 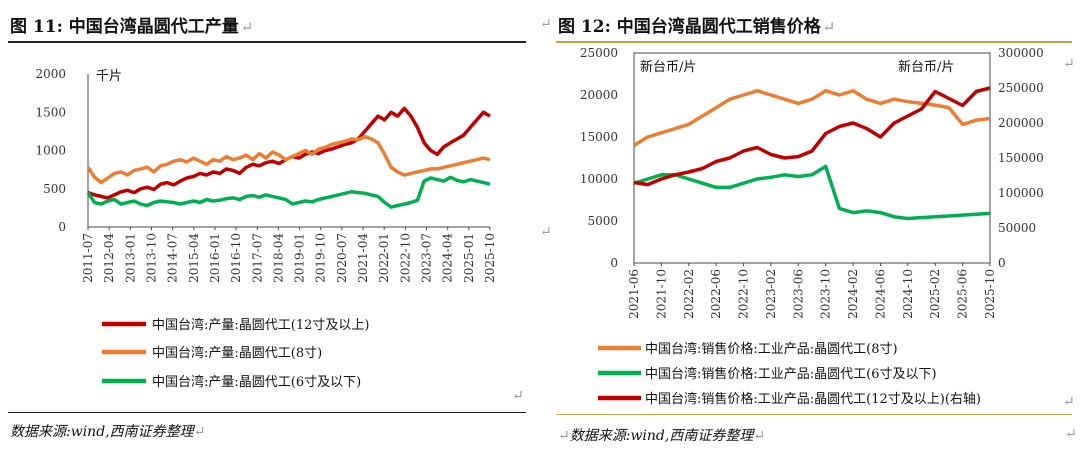 What do you see at coordinates (153, 27) in the screenshot?
I see `left-figure-title-text: 中国台湾晶圆代工产量` at bounding box center [153, 27].